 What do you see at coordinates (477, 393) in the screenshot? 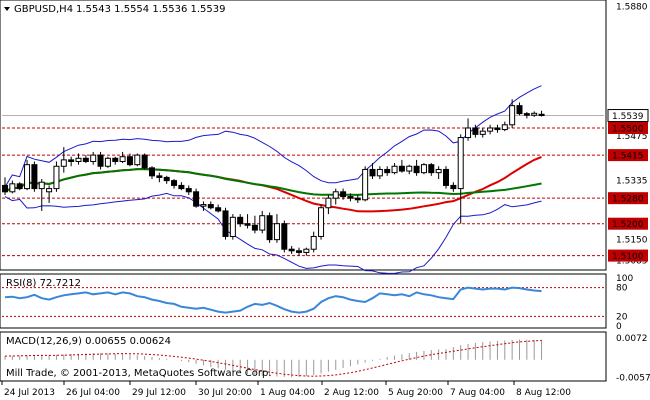
I see `time-tick-label: 7 Aug 04:00` at bounding box center [477, 393].